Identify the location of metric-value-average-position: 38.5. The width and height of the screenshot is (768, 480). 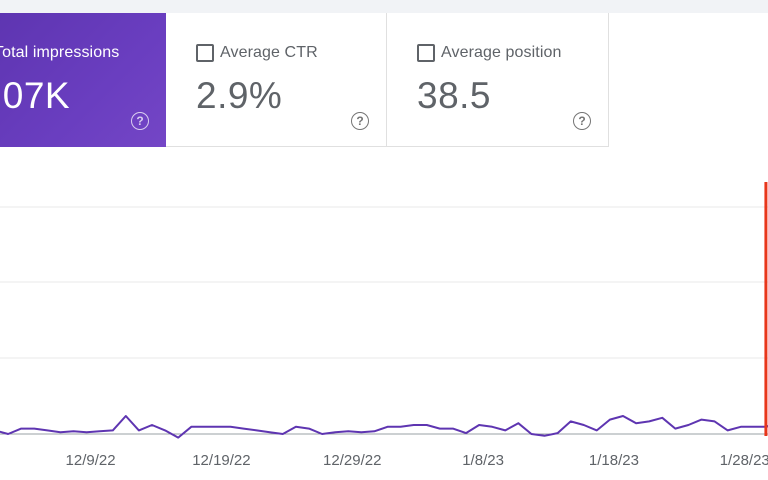
(454, 95).